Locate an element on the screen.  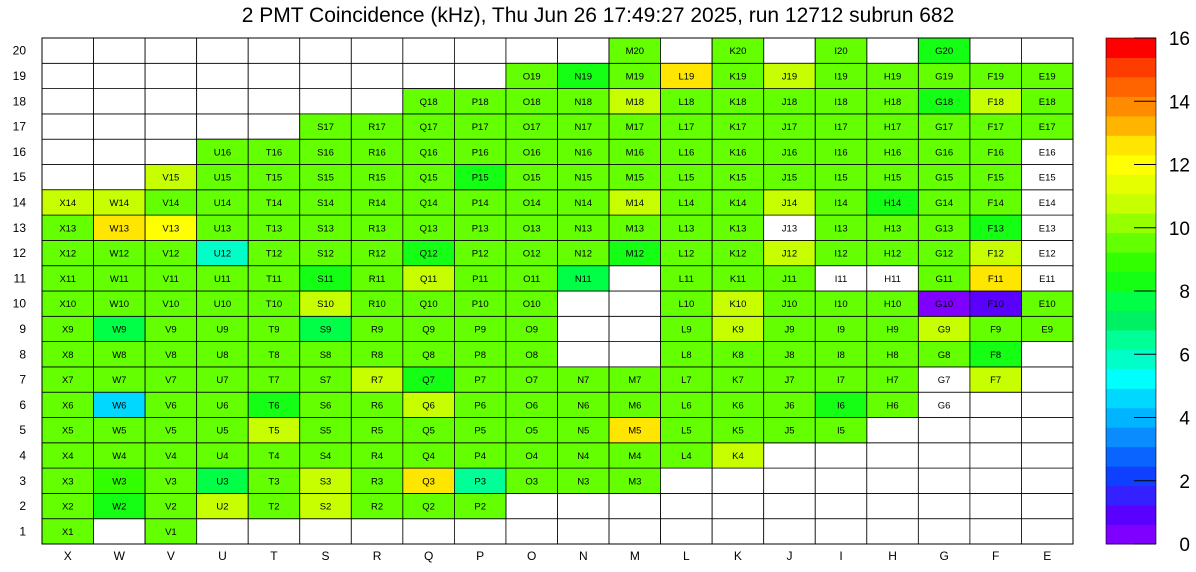
heatmap-cell-P8 is located at coordinates (480, 354).